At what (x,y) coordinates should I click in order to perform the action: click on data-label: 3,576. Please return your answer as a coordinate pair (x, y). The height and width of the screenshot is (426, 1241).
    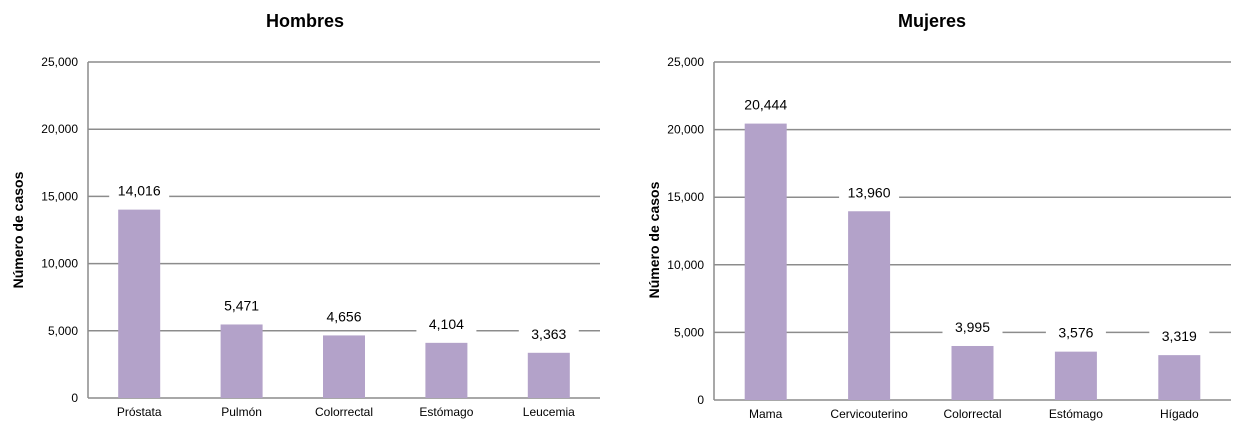
    Looking at the image, I should click on (1075, 333).